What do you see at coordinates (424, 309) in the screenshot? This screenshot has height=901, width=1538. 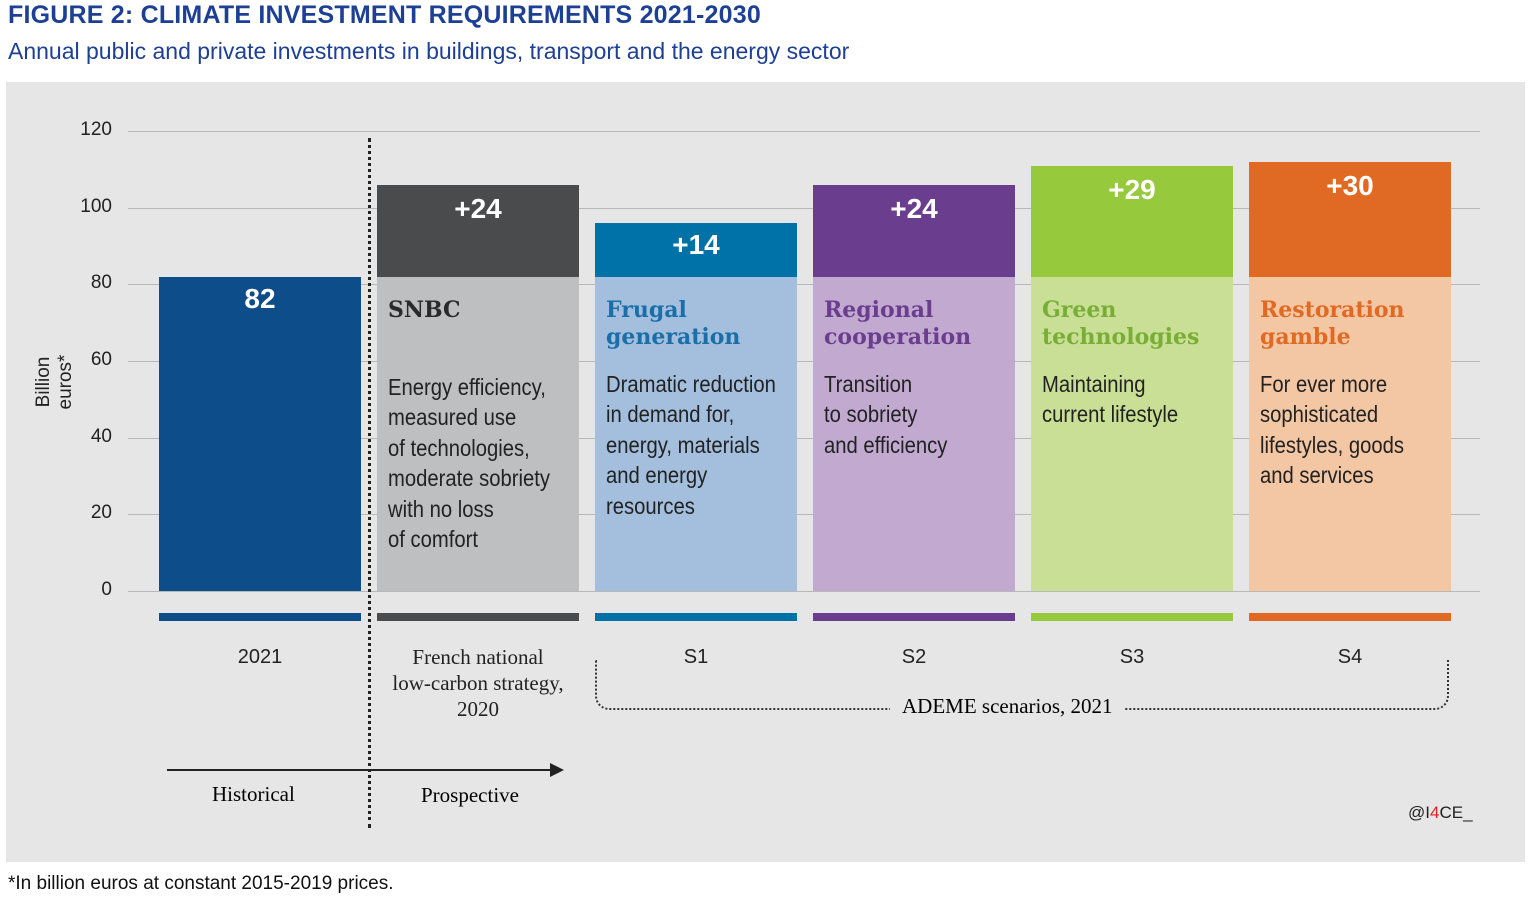 I see `scenario-name: SNBC` at bounding box center [424, 309].